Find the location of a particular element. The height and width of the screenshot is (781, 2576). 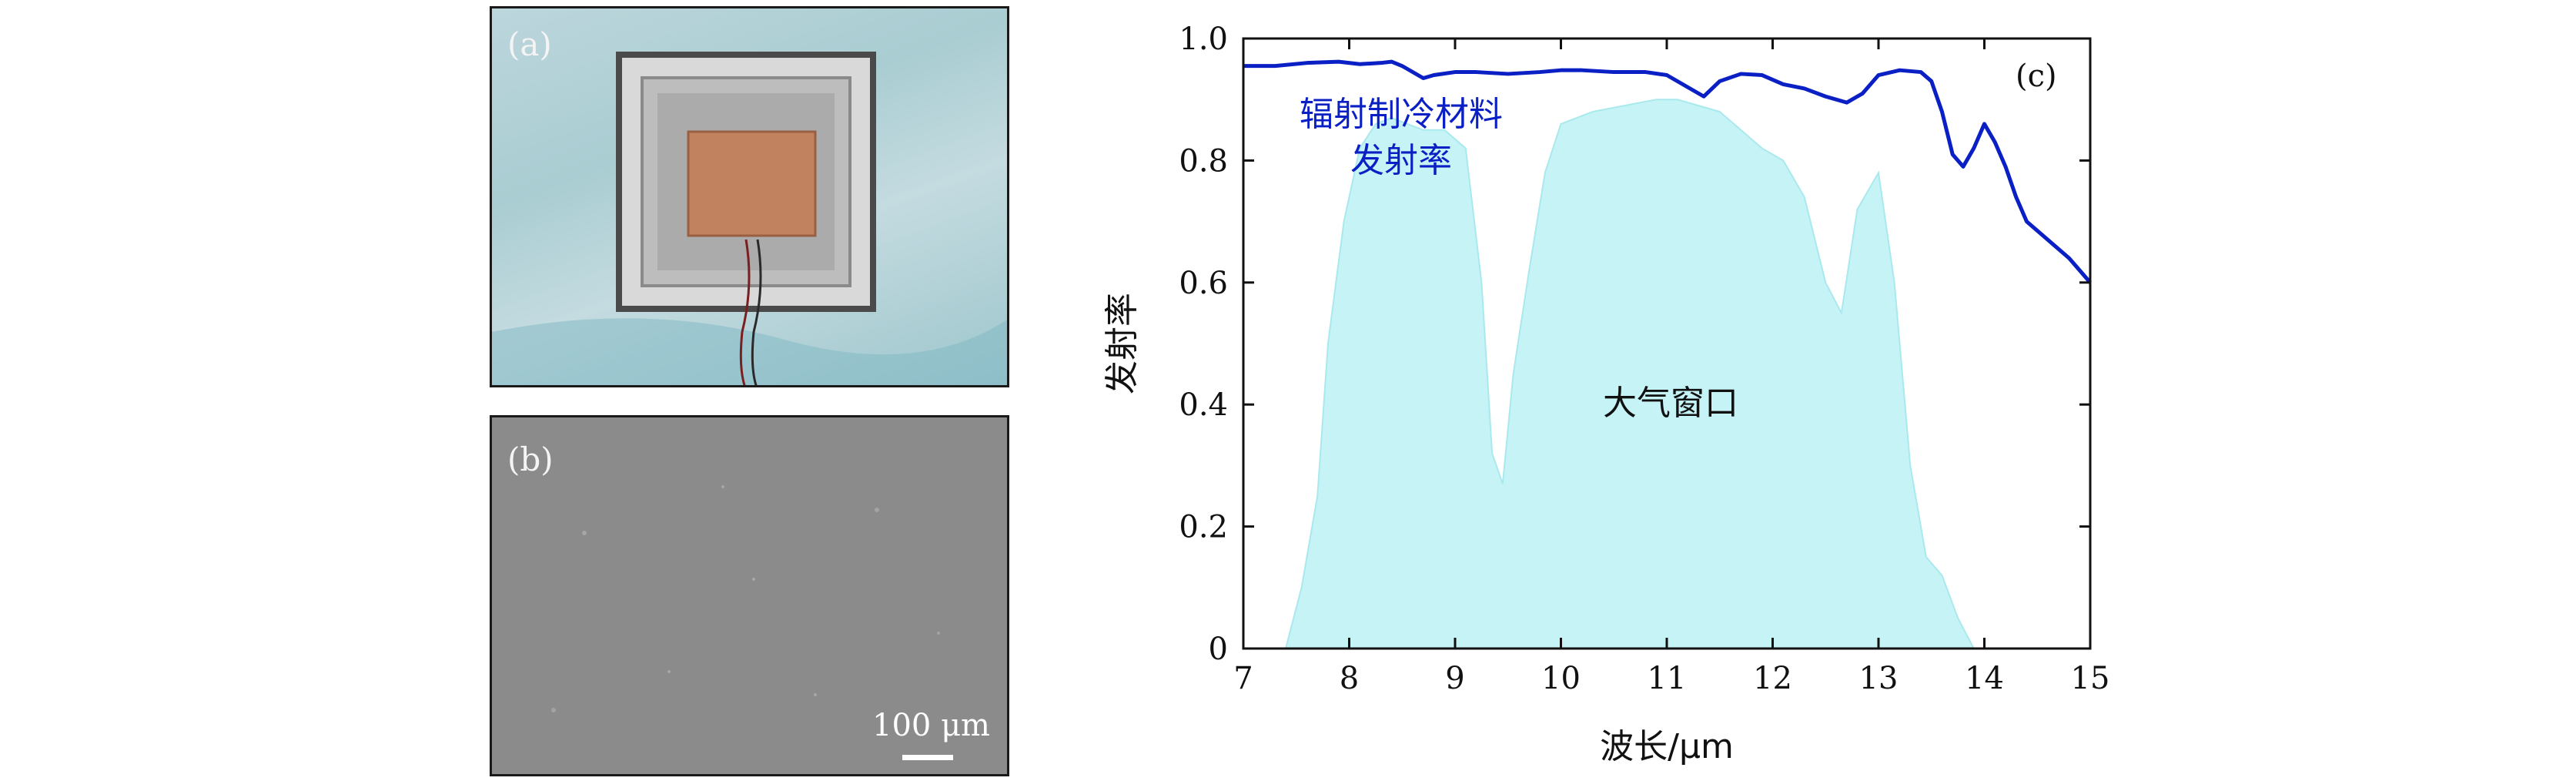

x-tick-label: 10 is located at coordinates (1561, 679).